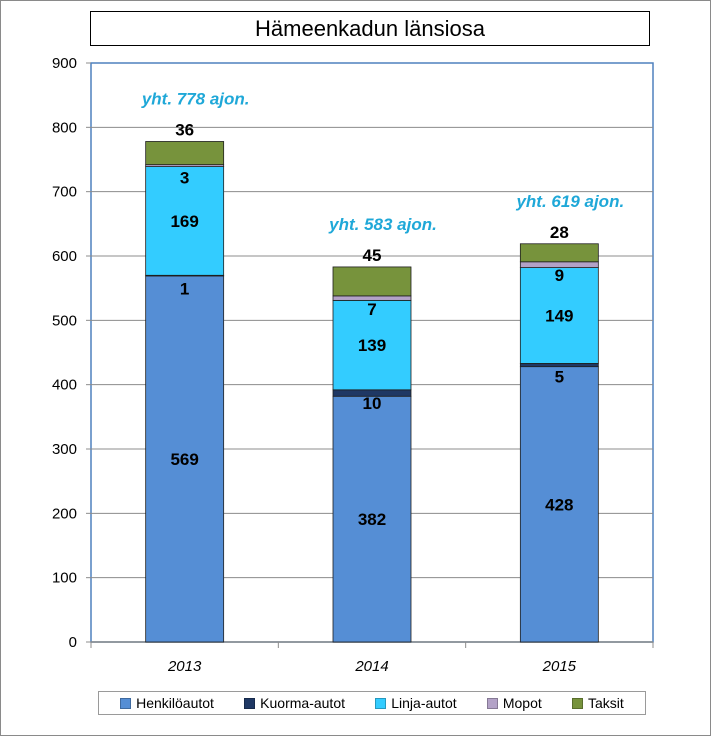 The width and height of the screenshot is (711, 736). What do you see at coordinates (559, 275) in the screenshot?
I see `data-label: 9` at bounding box center [559, 275].